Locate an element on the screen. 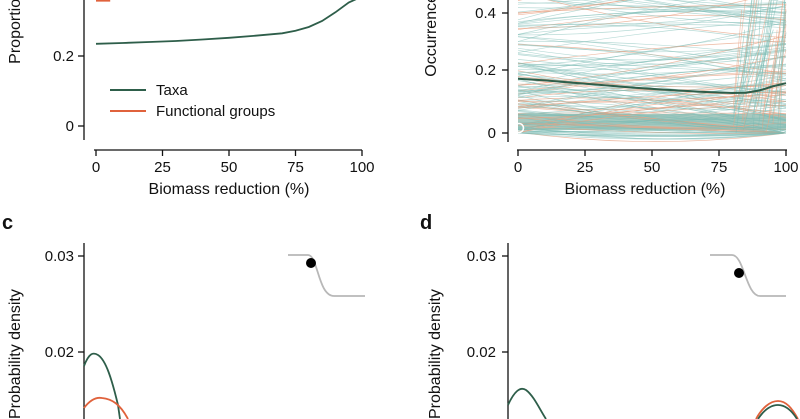 Image resolution: width=800 pixels, height=419 pixels. panel-b-yticks: 0.4 0.2 0 is located at coordinates (491, 73).